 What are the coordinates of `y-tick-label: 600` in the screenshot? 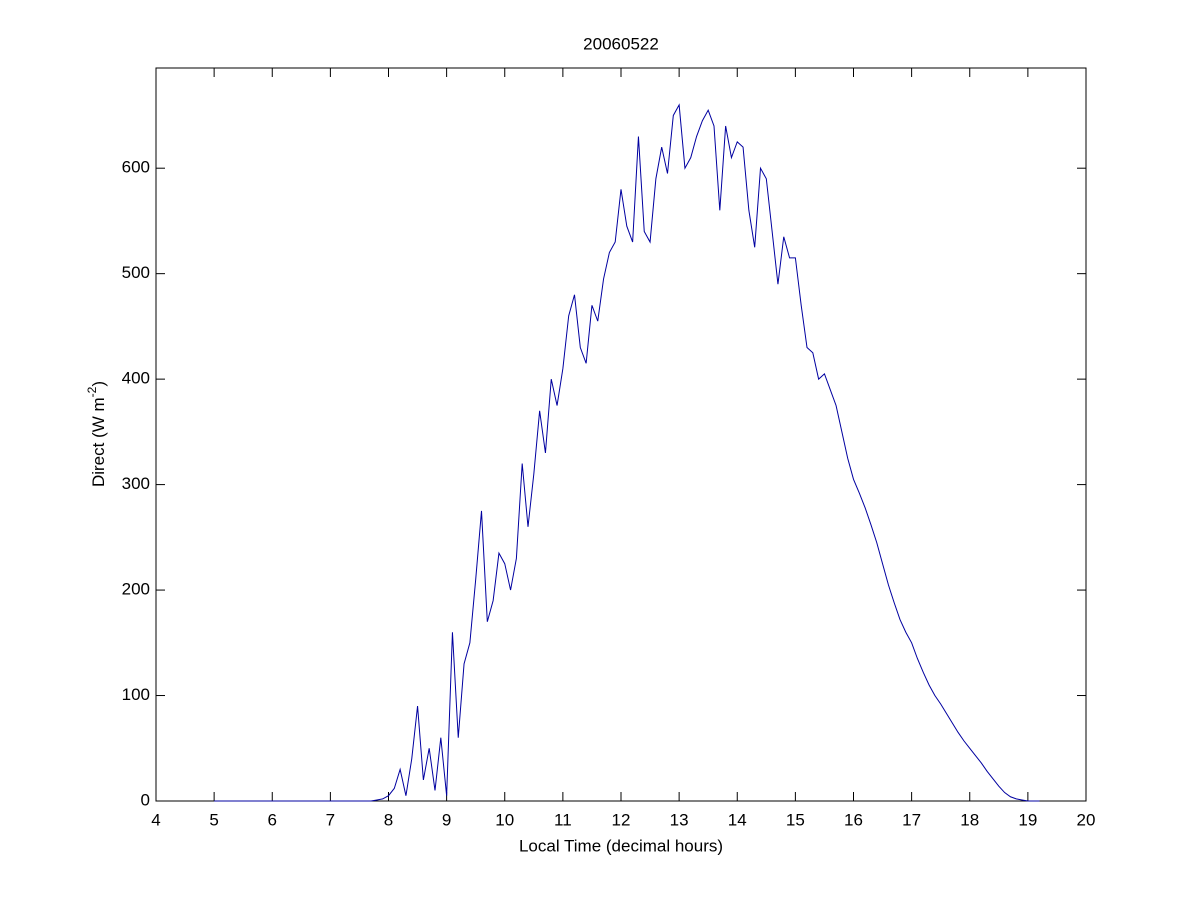 It's located at (136, 167).